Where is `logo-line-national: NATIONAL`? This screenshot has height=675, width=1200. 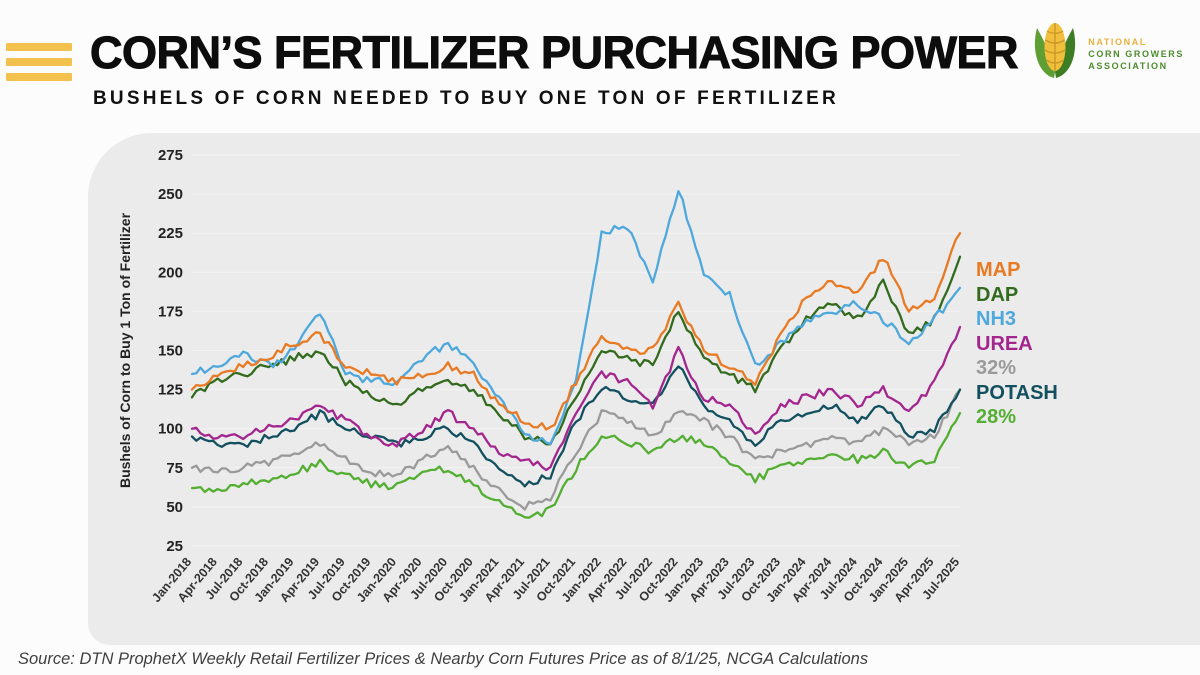 logo-line-national: NATIONAL is located at coordinates (1117, 41).